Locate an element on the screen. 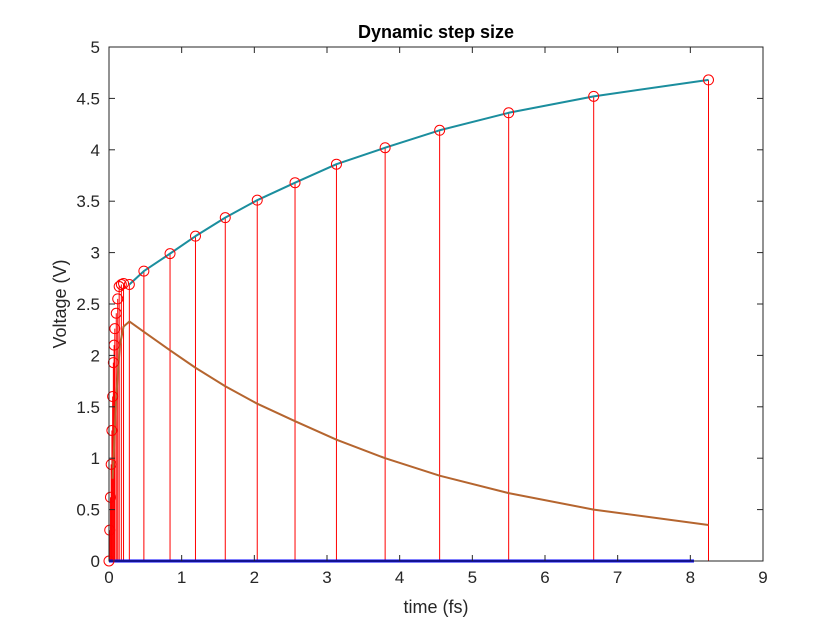 Image resolution: width=840 pixels, height=630 pixels. chart-title: Dynamic step size is located at coordinates (436, 32).